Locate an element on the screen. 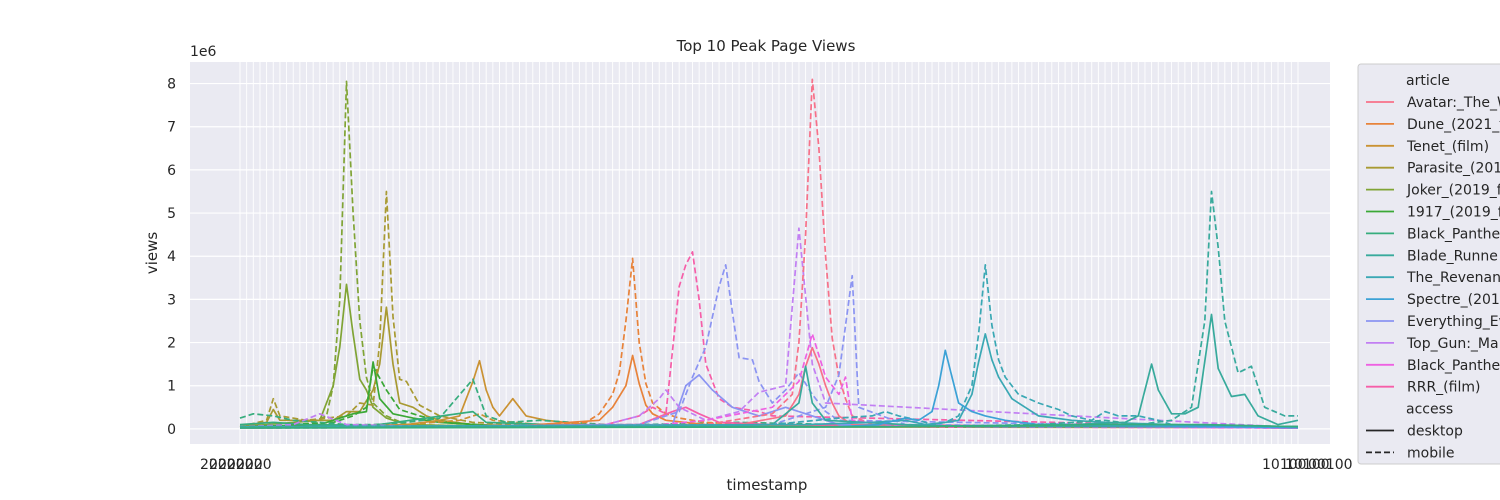  y-tick-label: 5 is located at coordinates (171, 214).